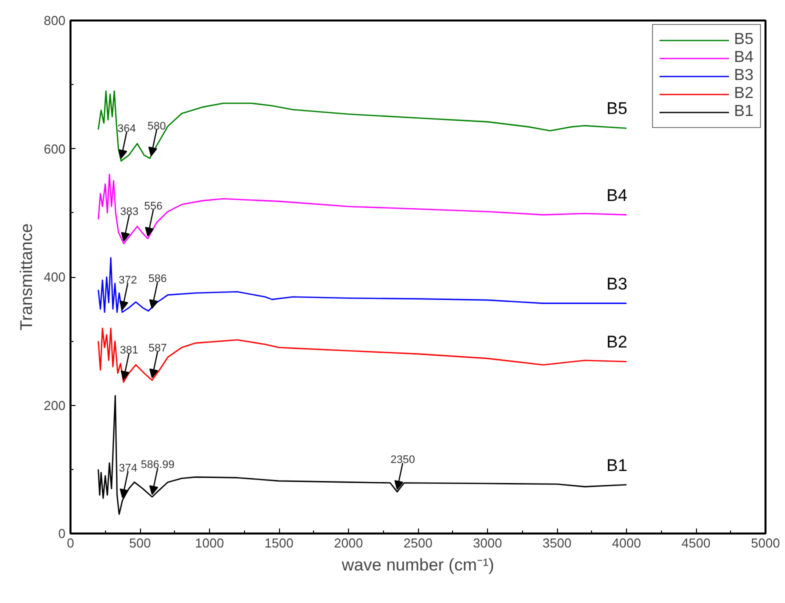 Image resolution: width=785 pixels, height=603 pixels. What do you see at coordinates (487, 543) in the screenshot?
I see `x-tick-label: 3000` at bounding box center [487, 543].